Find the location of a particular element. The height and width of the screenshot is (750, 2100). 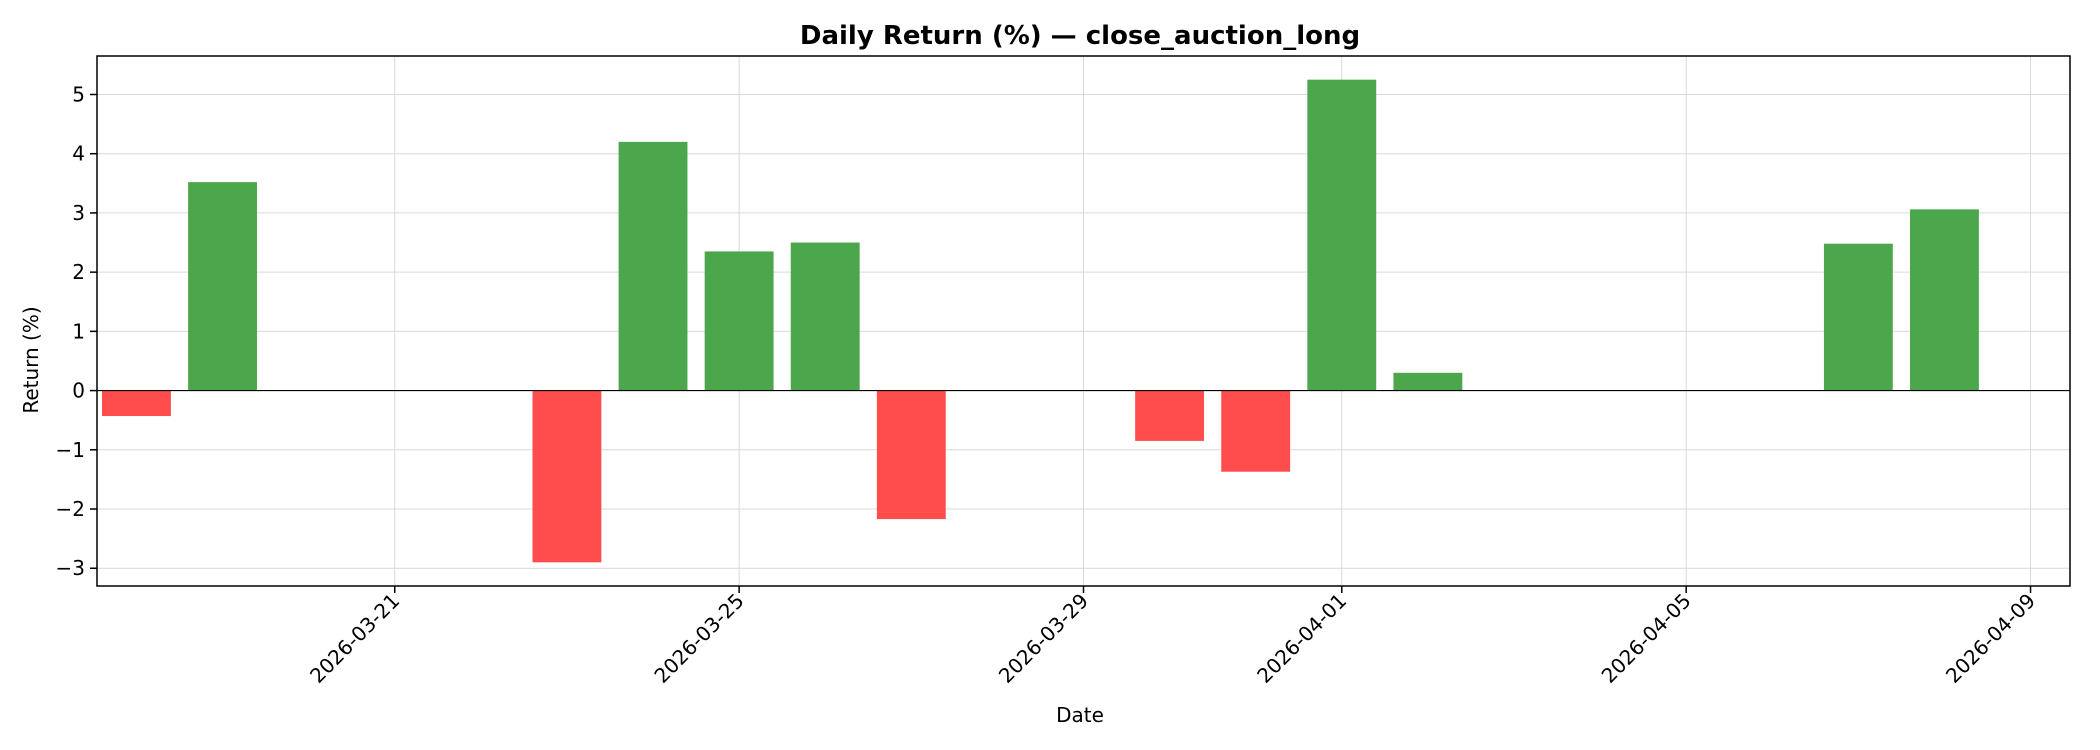

x-tick-label: 2026-03-25 is located at coordinates (698, 638).